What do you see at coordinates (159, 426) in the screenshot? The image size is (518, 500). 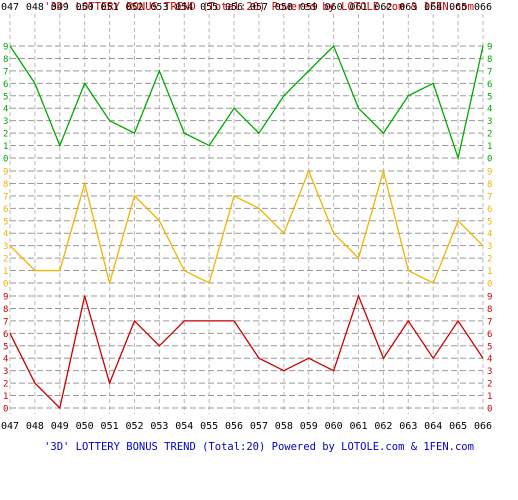 I see `x-tick-bottom-053: 053` at bounding box center [159, 426].